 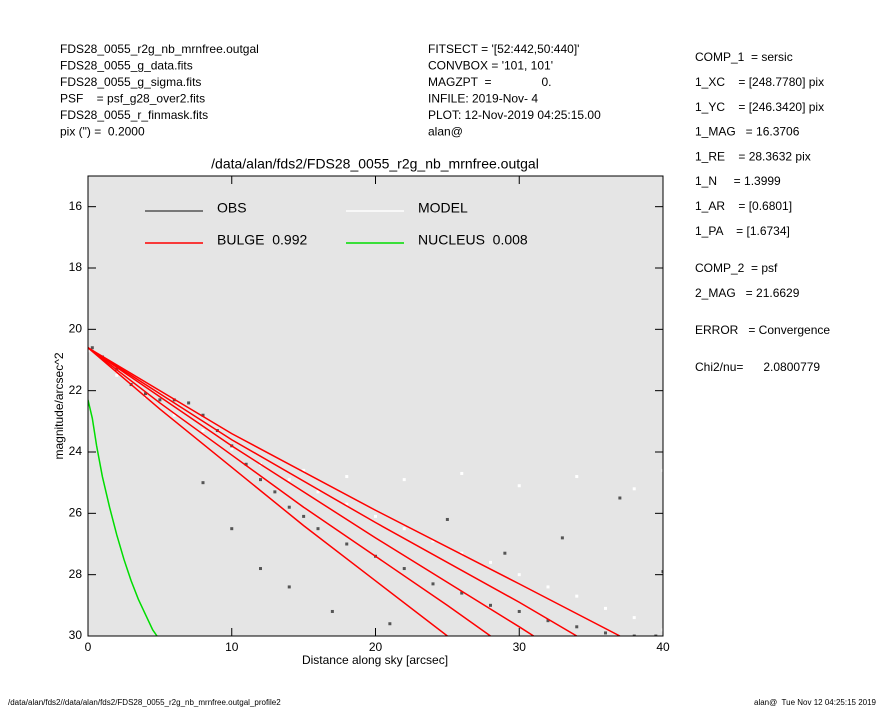 What do you see at coordinates (747, 132) in the screenshot?
I see `component-line: 1_MAG = 16.3706` at bounding box center [747, 132].